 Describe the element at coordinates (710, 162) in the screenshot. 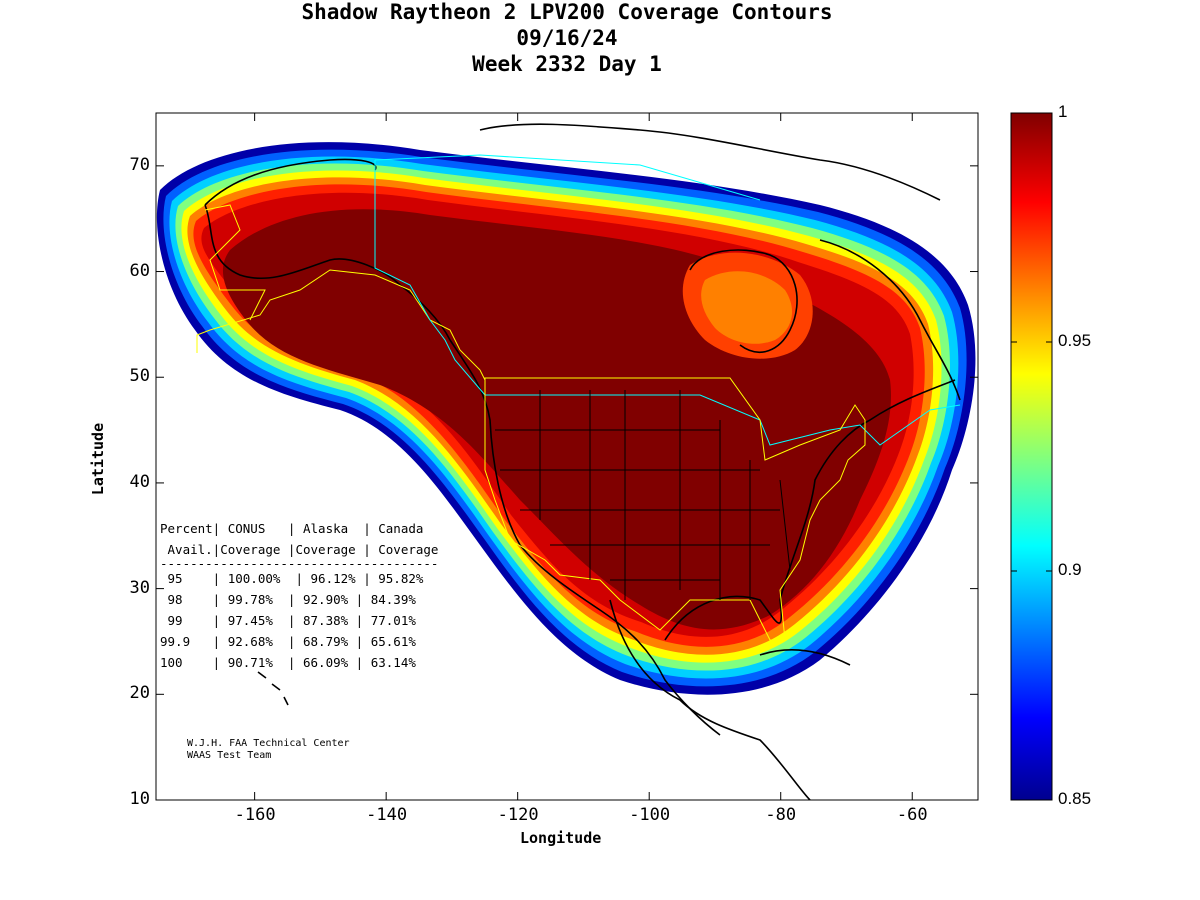

I see `coastline-arctic` at that location.